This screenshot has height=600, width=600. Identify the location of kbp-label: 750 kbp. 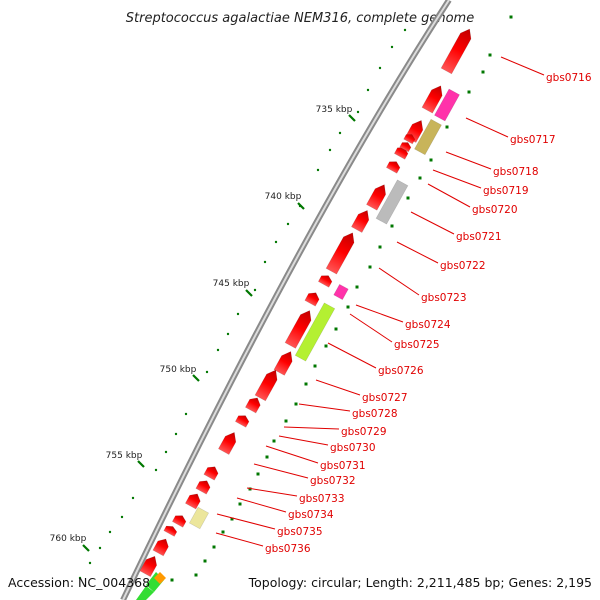
(178, 370).